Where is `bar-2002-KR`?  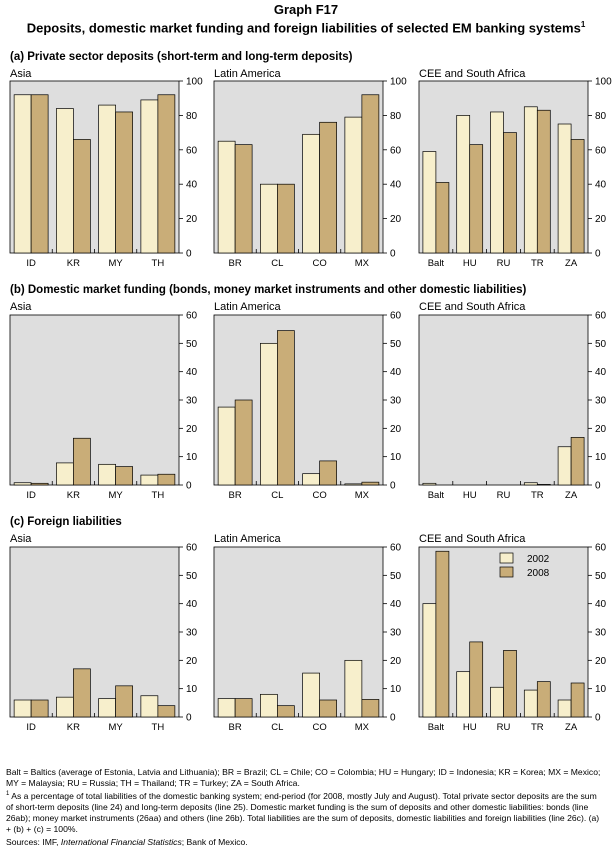 bar-2002-KR is located at coordinates (65, 707).